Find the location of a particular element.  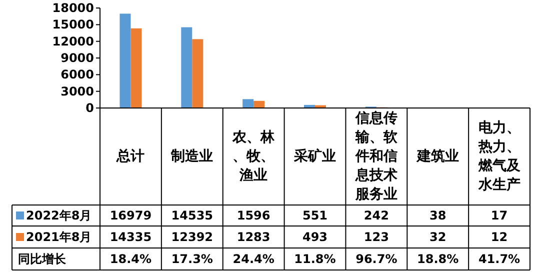

y-tick-label: 6000 is located at coordinates (77, 75).